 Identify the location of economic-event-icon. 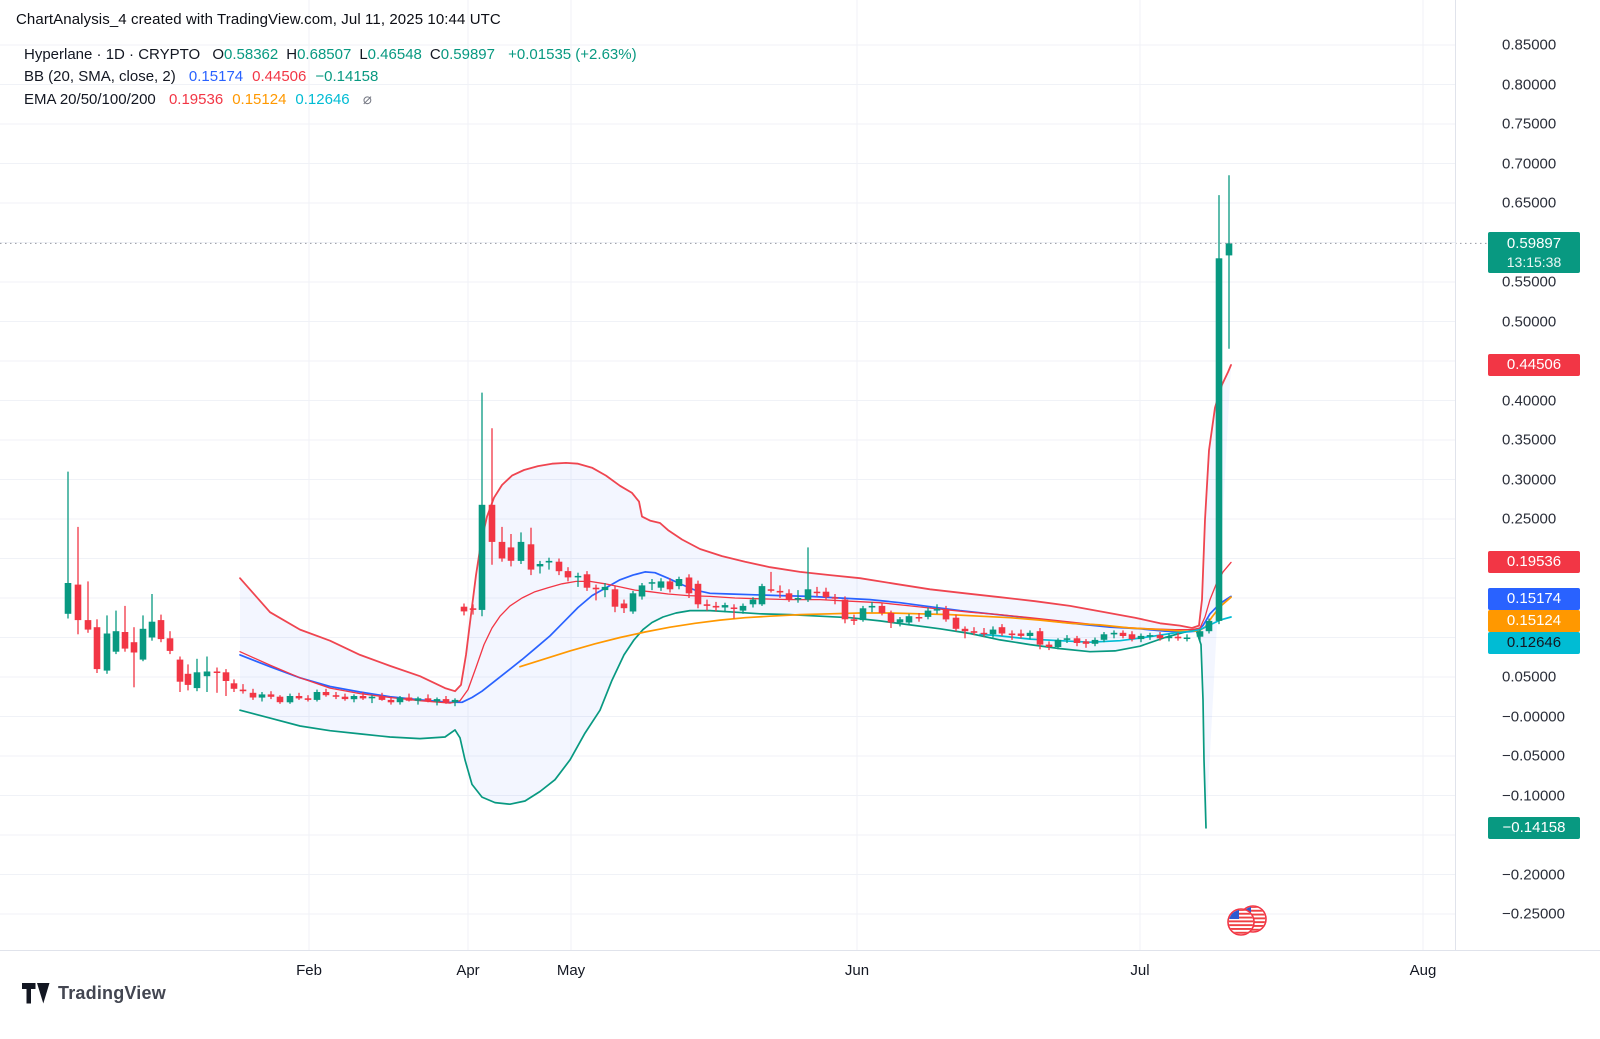
(1247, 920).